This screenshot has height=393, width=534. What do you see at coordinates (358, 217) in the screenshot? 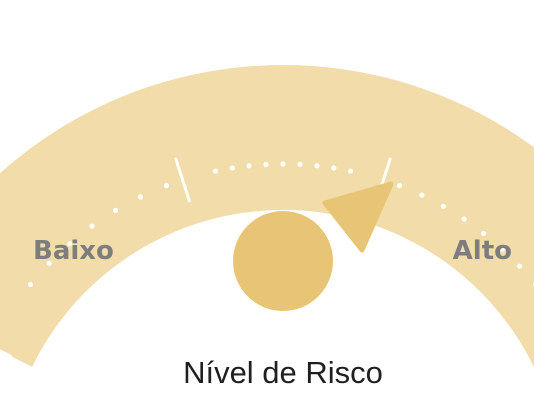
I see `gauge-needle` at bounding box center [358, 217].